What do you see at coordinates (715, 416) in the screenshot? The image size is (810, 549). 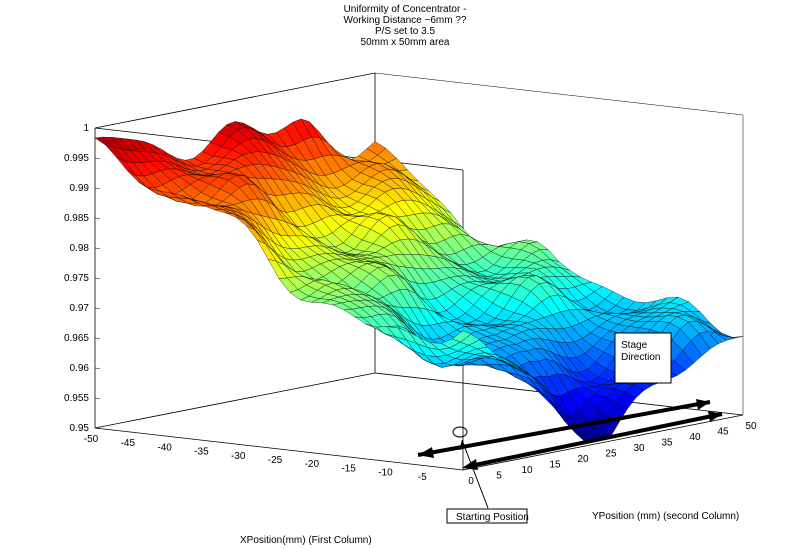 I see `stage-arrow-lower-head-right` at bounding box center [715, 416].